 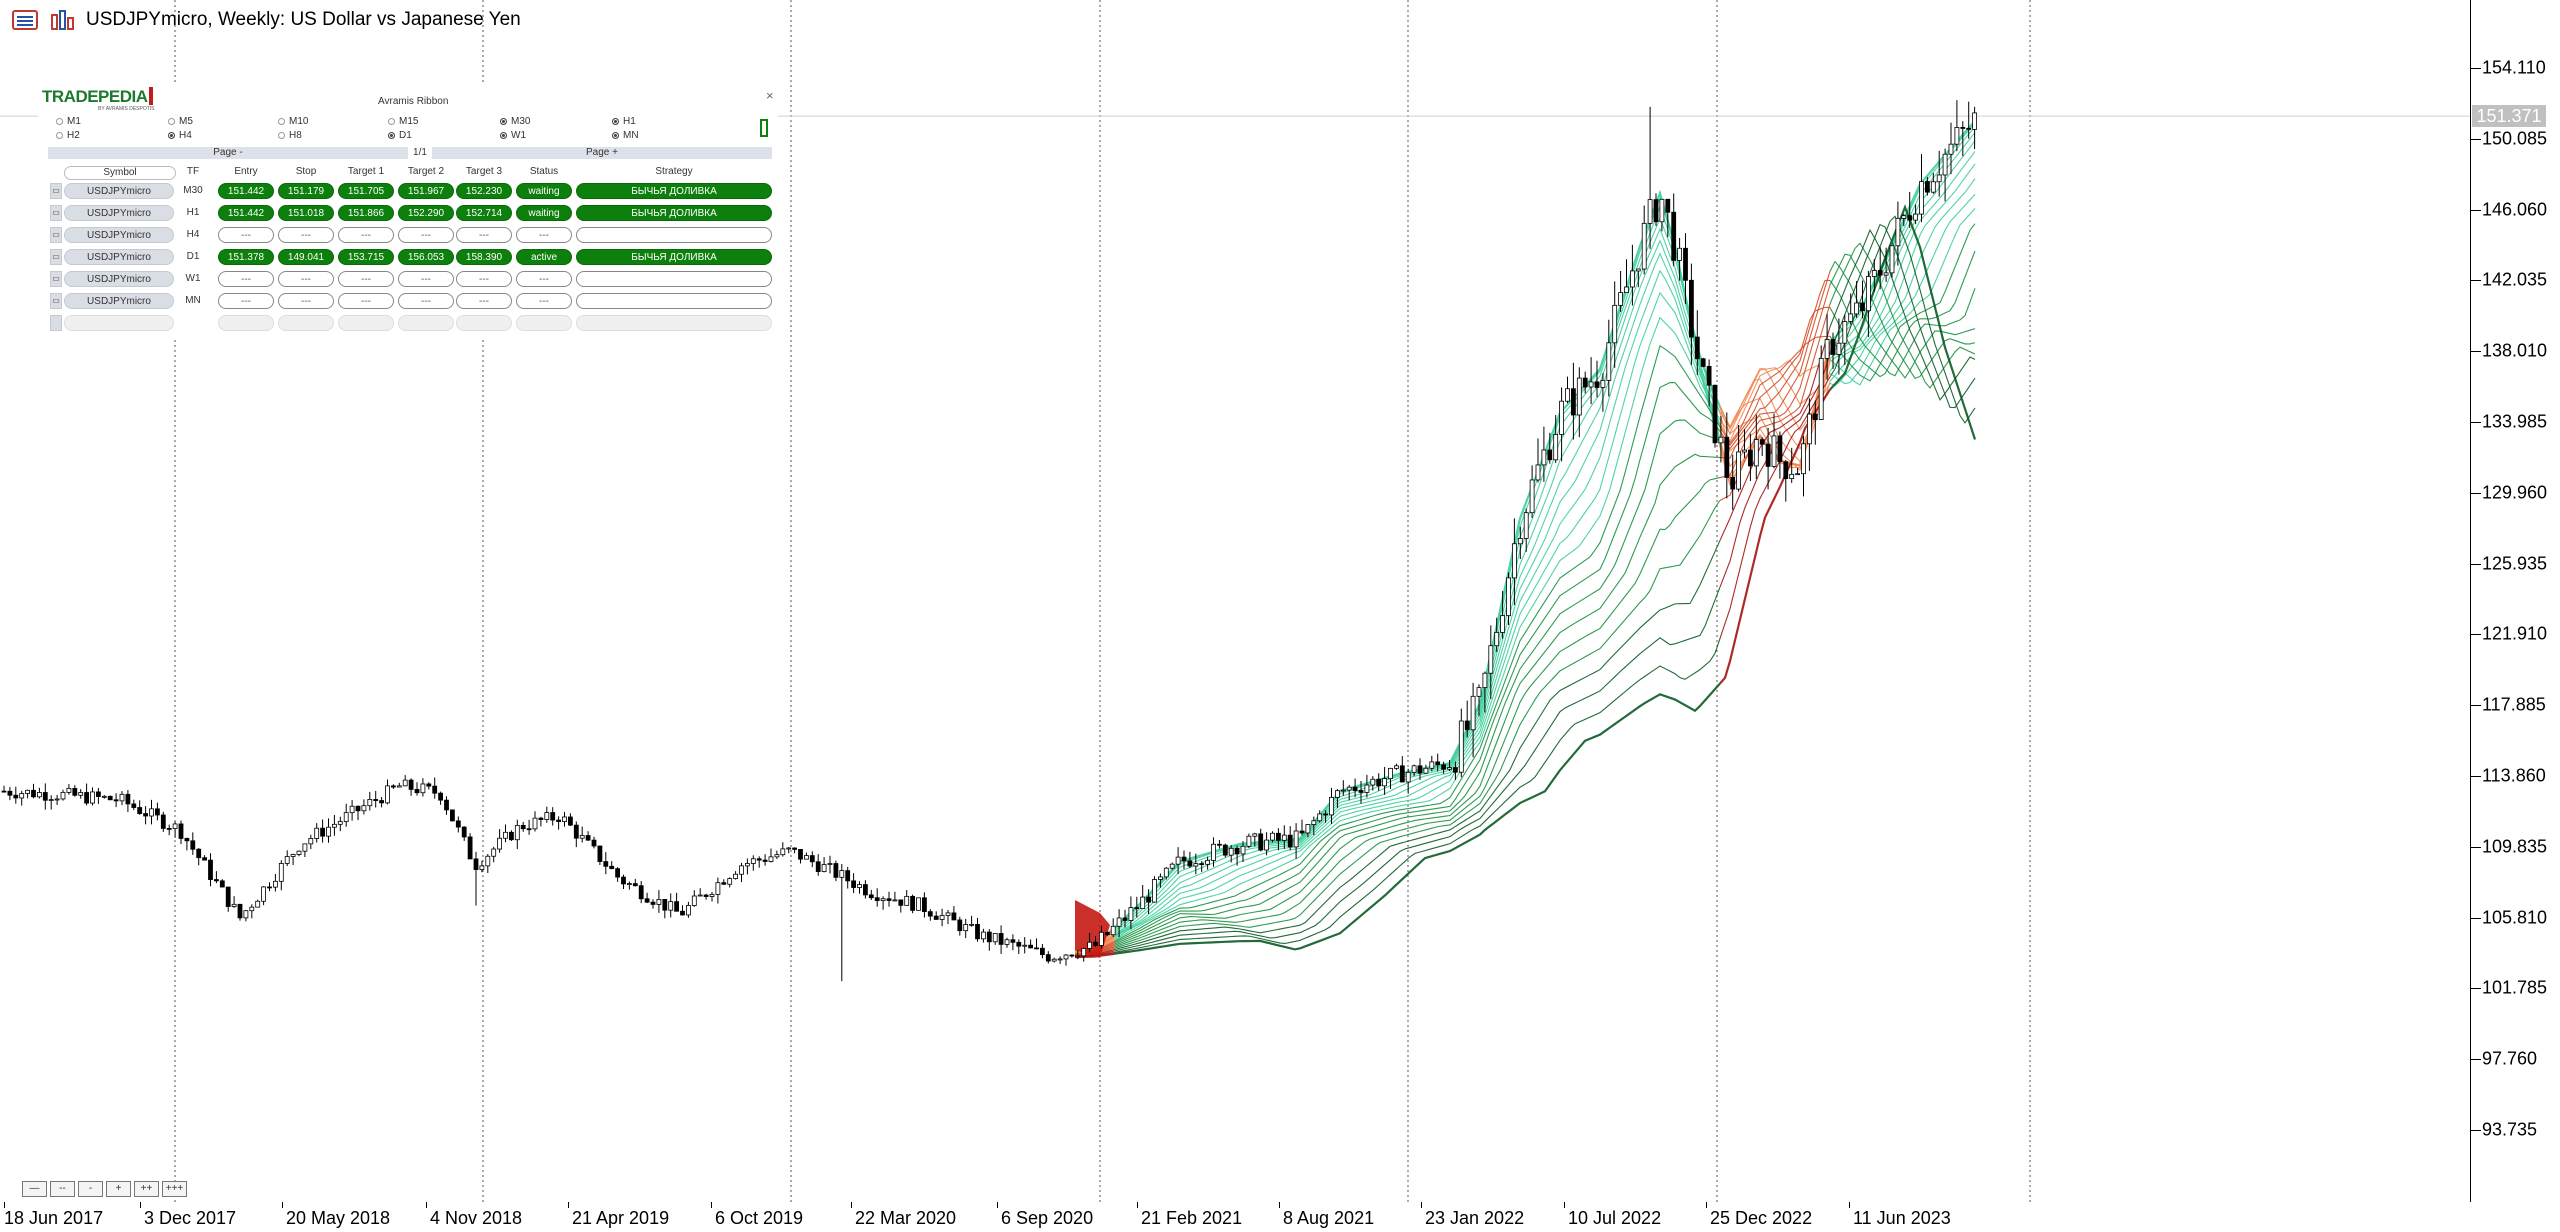 I want to click on timeframe-radio-mn: MN, so click(x=625, y=135).